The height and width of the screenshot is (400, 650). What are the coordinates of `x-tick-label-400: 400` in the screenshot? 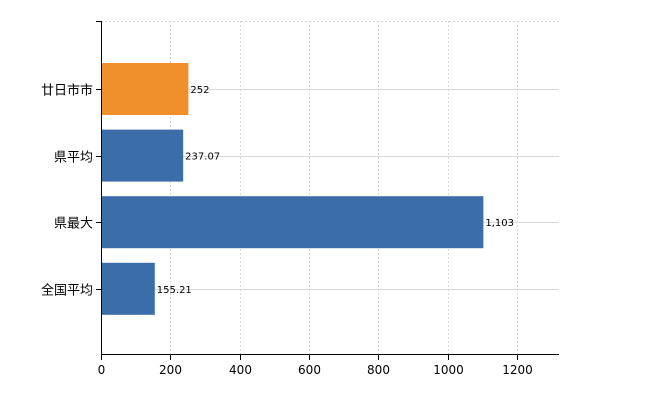 It's located at (240, 370).